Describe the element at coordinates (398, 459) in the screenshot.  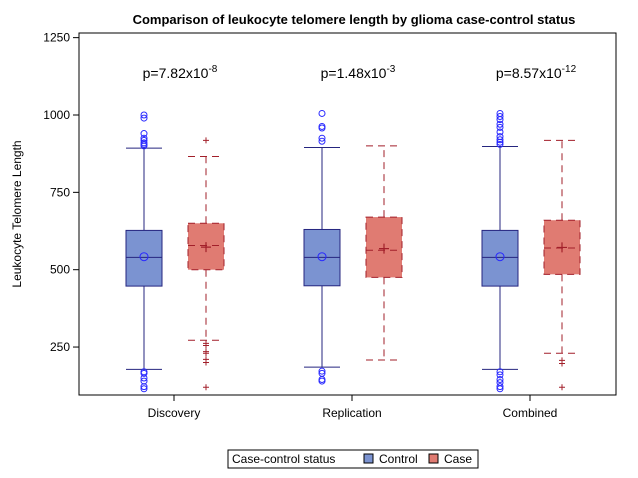
I see `legend-label-control: Control` at that location.